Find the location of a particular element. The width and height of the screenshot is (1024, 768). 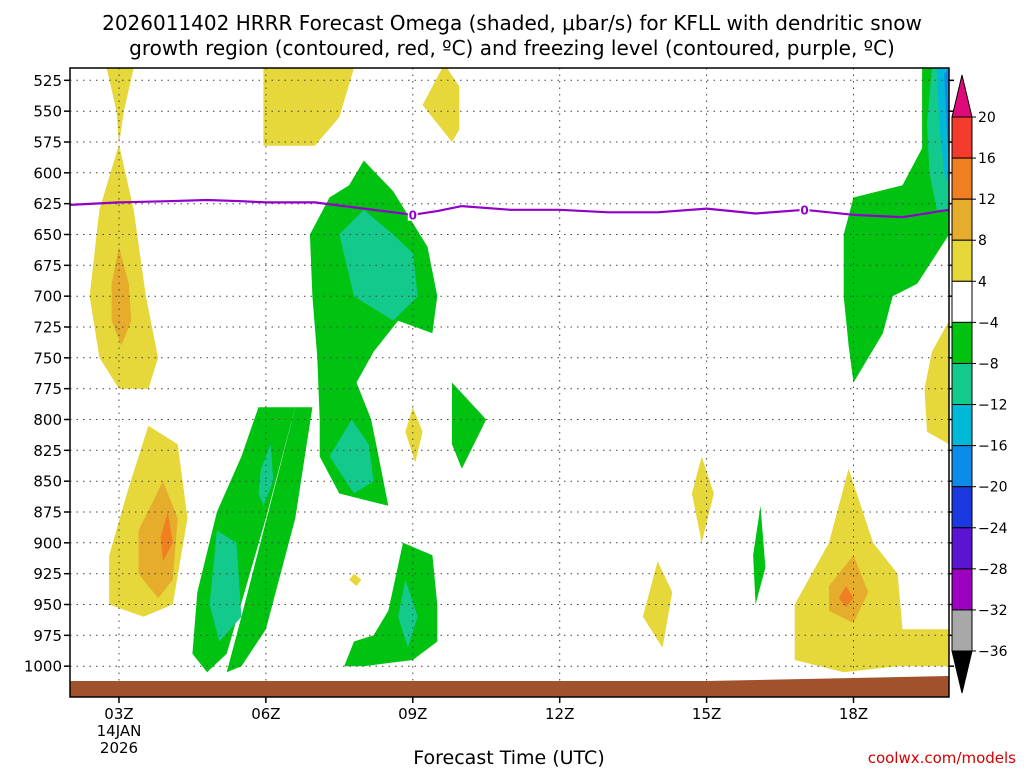

colorbar-bottom-arrow is located at coordinates (962, 672).